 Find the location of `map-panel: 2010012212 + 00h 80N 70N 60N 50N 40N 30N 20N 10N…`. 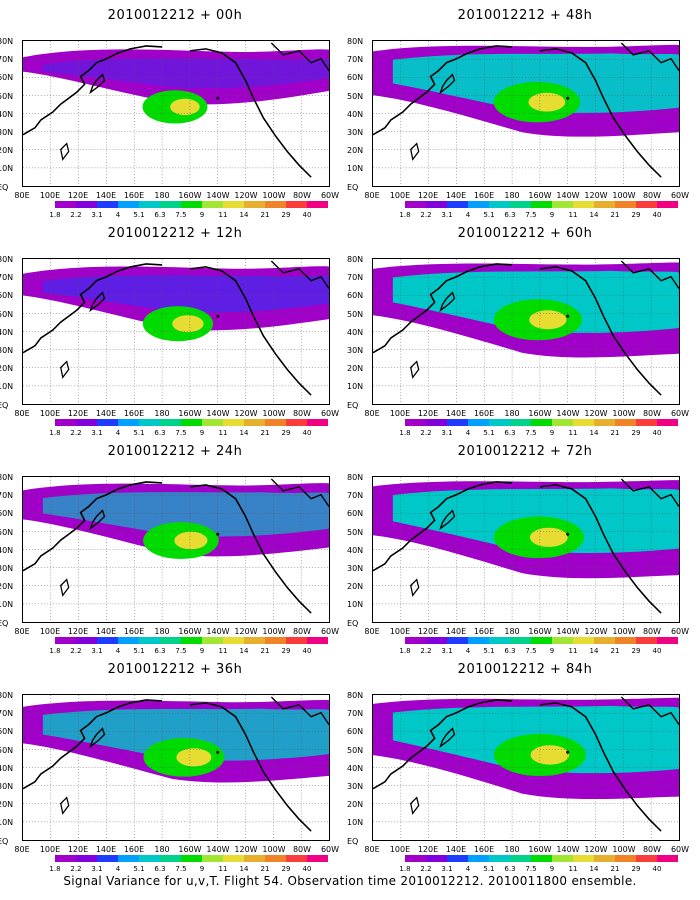

map-panel: 2010012212 + 00h 80N 70N 60N 50N 40N 30N 20N 10N… is located at coordinates (175, 112).